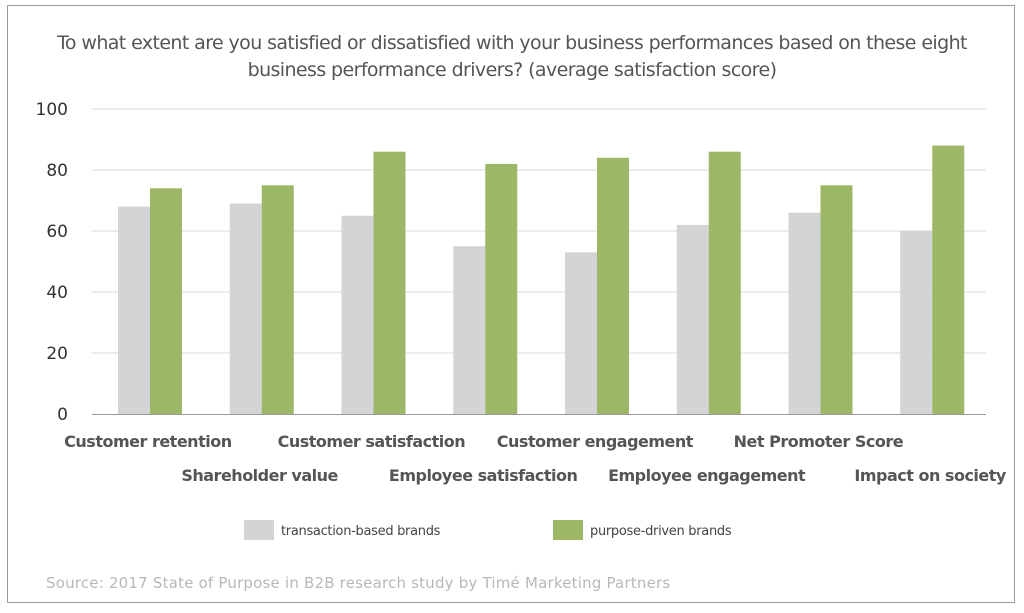 This screenshot has width=1024, height=613. I want to click on x-tick-label: Shareholder value, so click(259, 475).